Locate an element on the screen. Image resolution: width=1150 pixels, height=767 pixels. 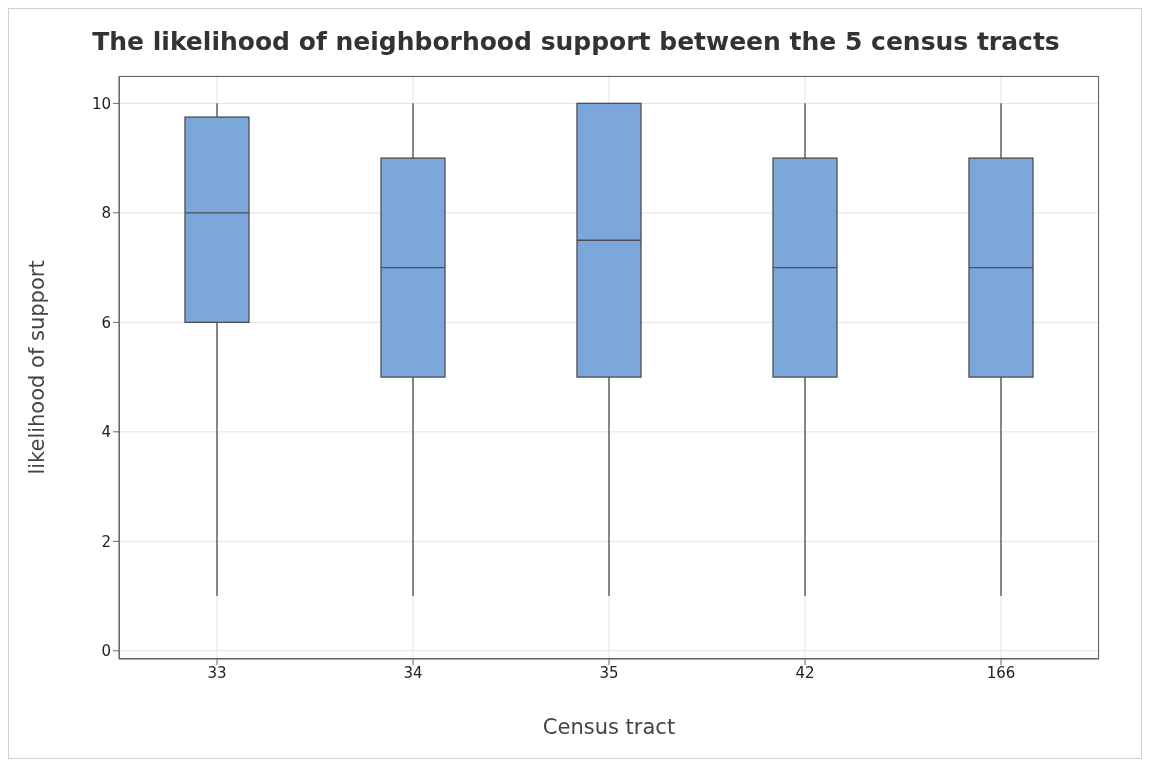
x-tick-label: 42 is located at coordinates (805, 672).